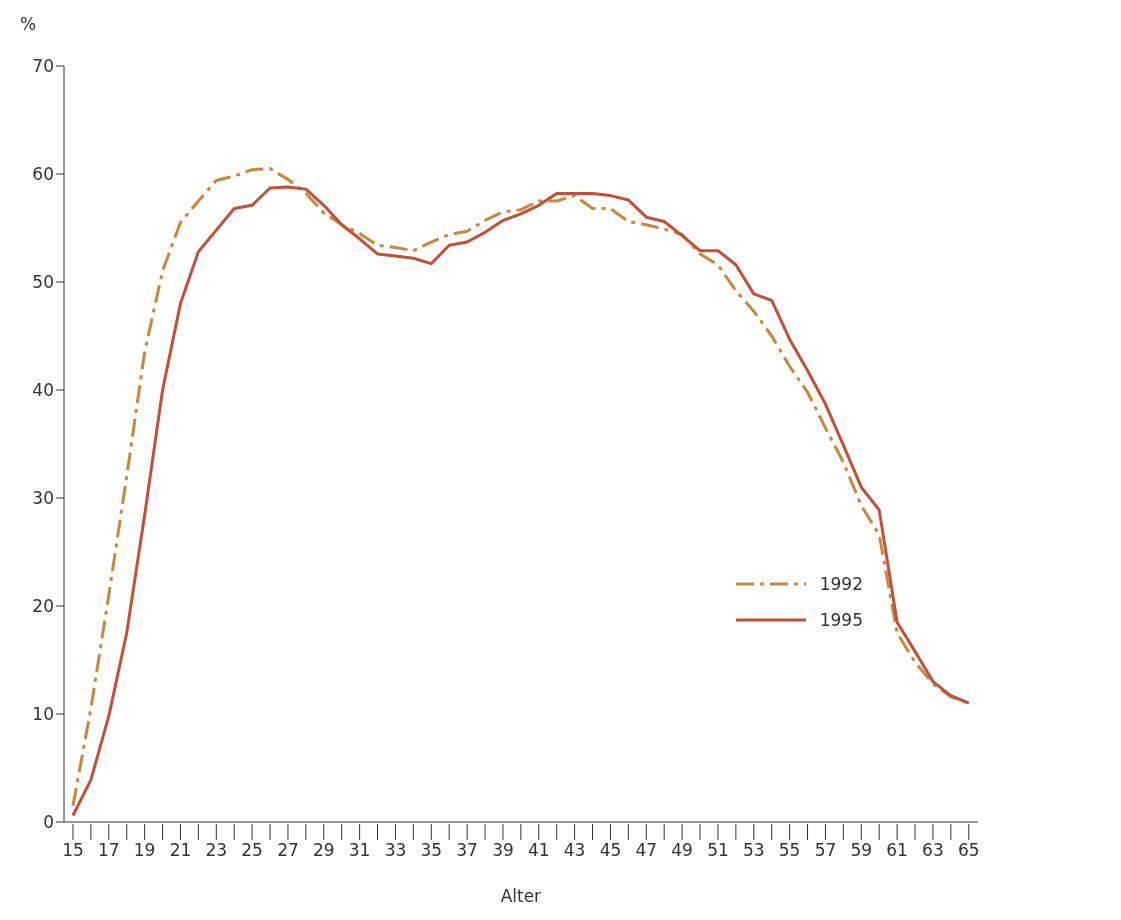  Describe the element at coordinates (718, 850) in the screenshot. I see `x-tick-label: 51` at that location.